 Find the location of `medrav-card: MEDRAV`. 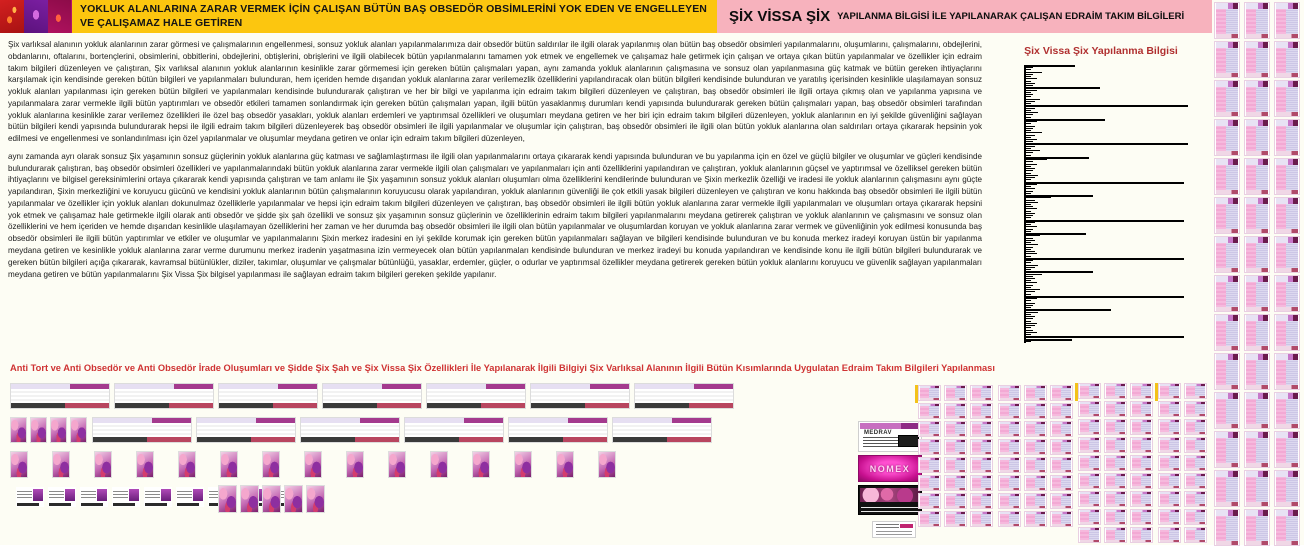

medrav-card: MEDRAV is located at coordinates (890, 436).